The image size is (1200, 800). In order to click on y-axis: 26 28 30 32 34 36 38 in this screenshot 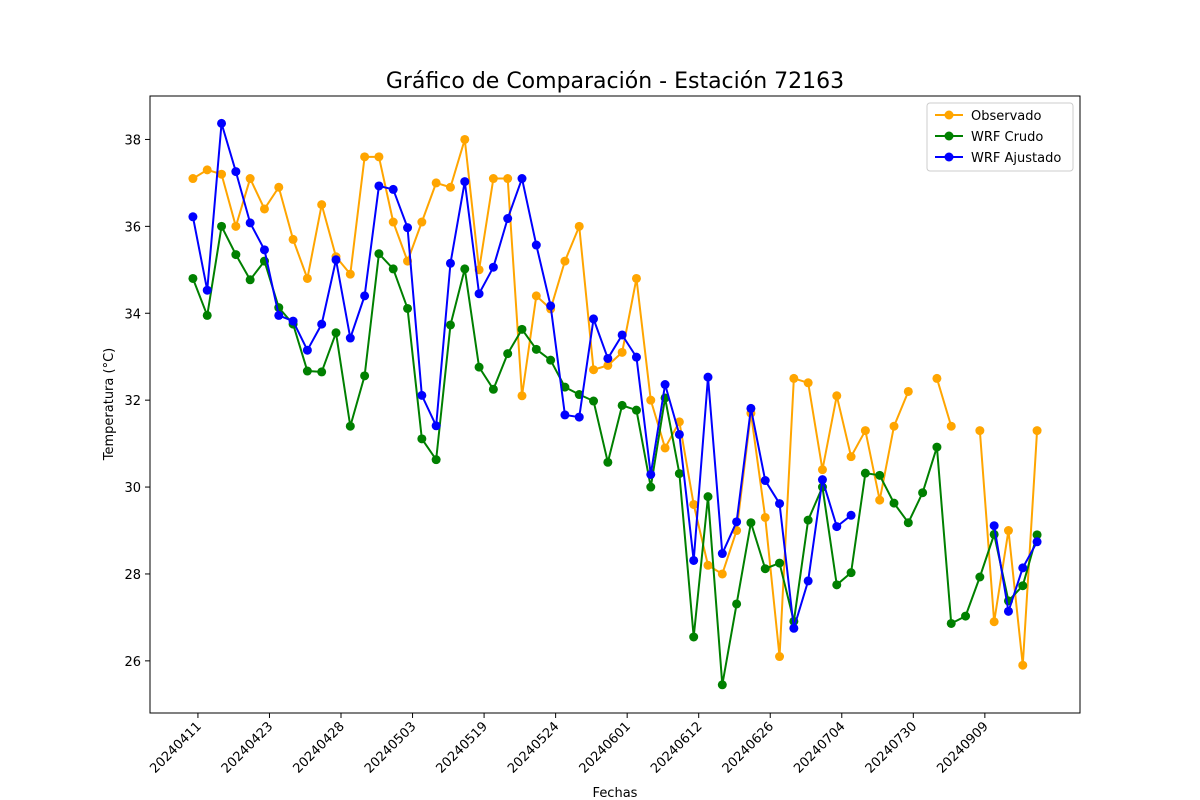, I will do `click(137, 401)`.